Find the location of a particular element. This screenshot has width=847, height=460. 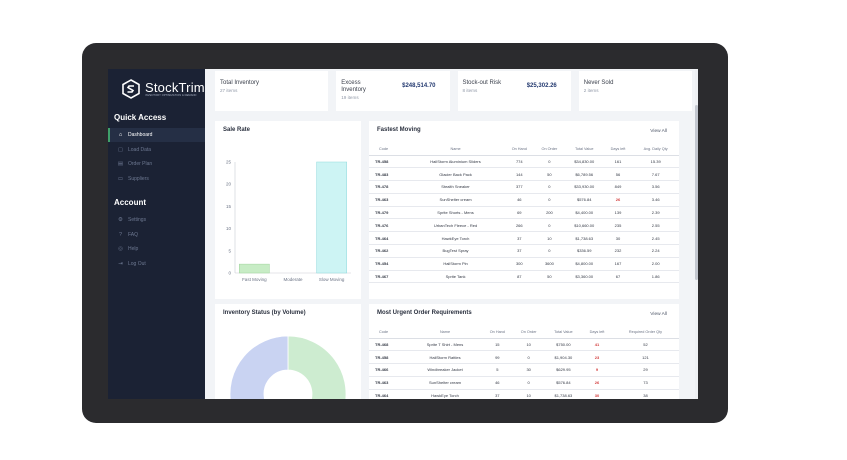

column-header: Avg. Daily Qty is located at coordinates (655, 149).